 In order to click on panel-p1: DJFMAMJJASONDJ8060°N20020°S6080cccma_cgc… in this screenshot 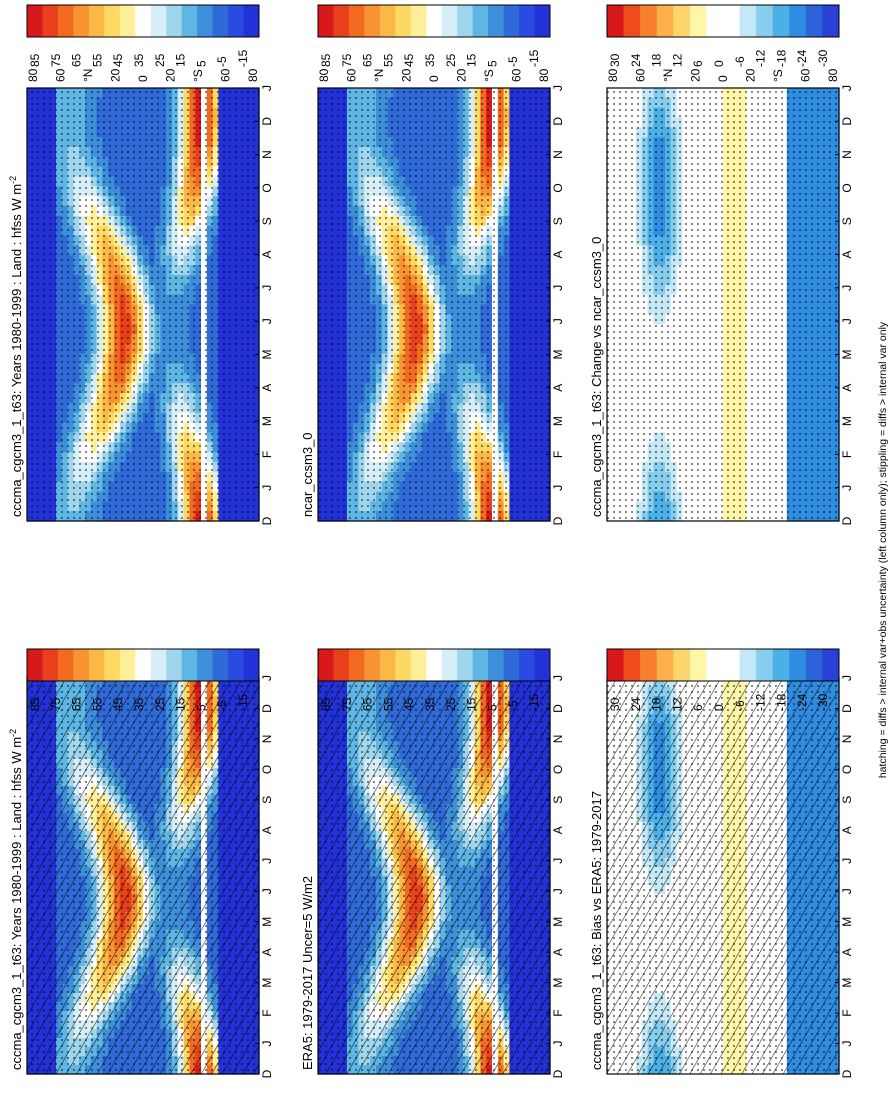, I will do `click(141, 863)`.